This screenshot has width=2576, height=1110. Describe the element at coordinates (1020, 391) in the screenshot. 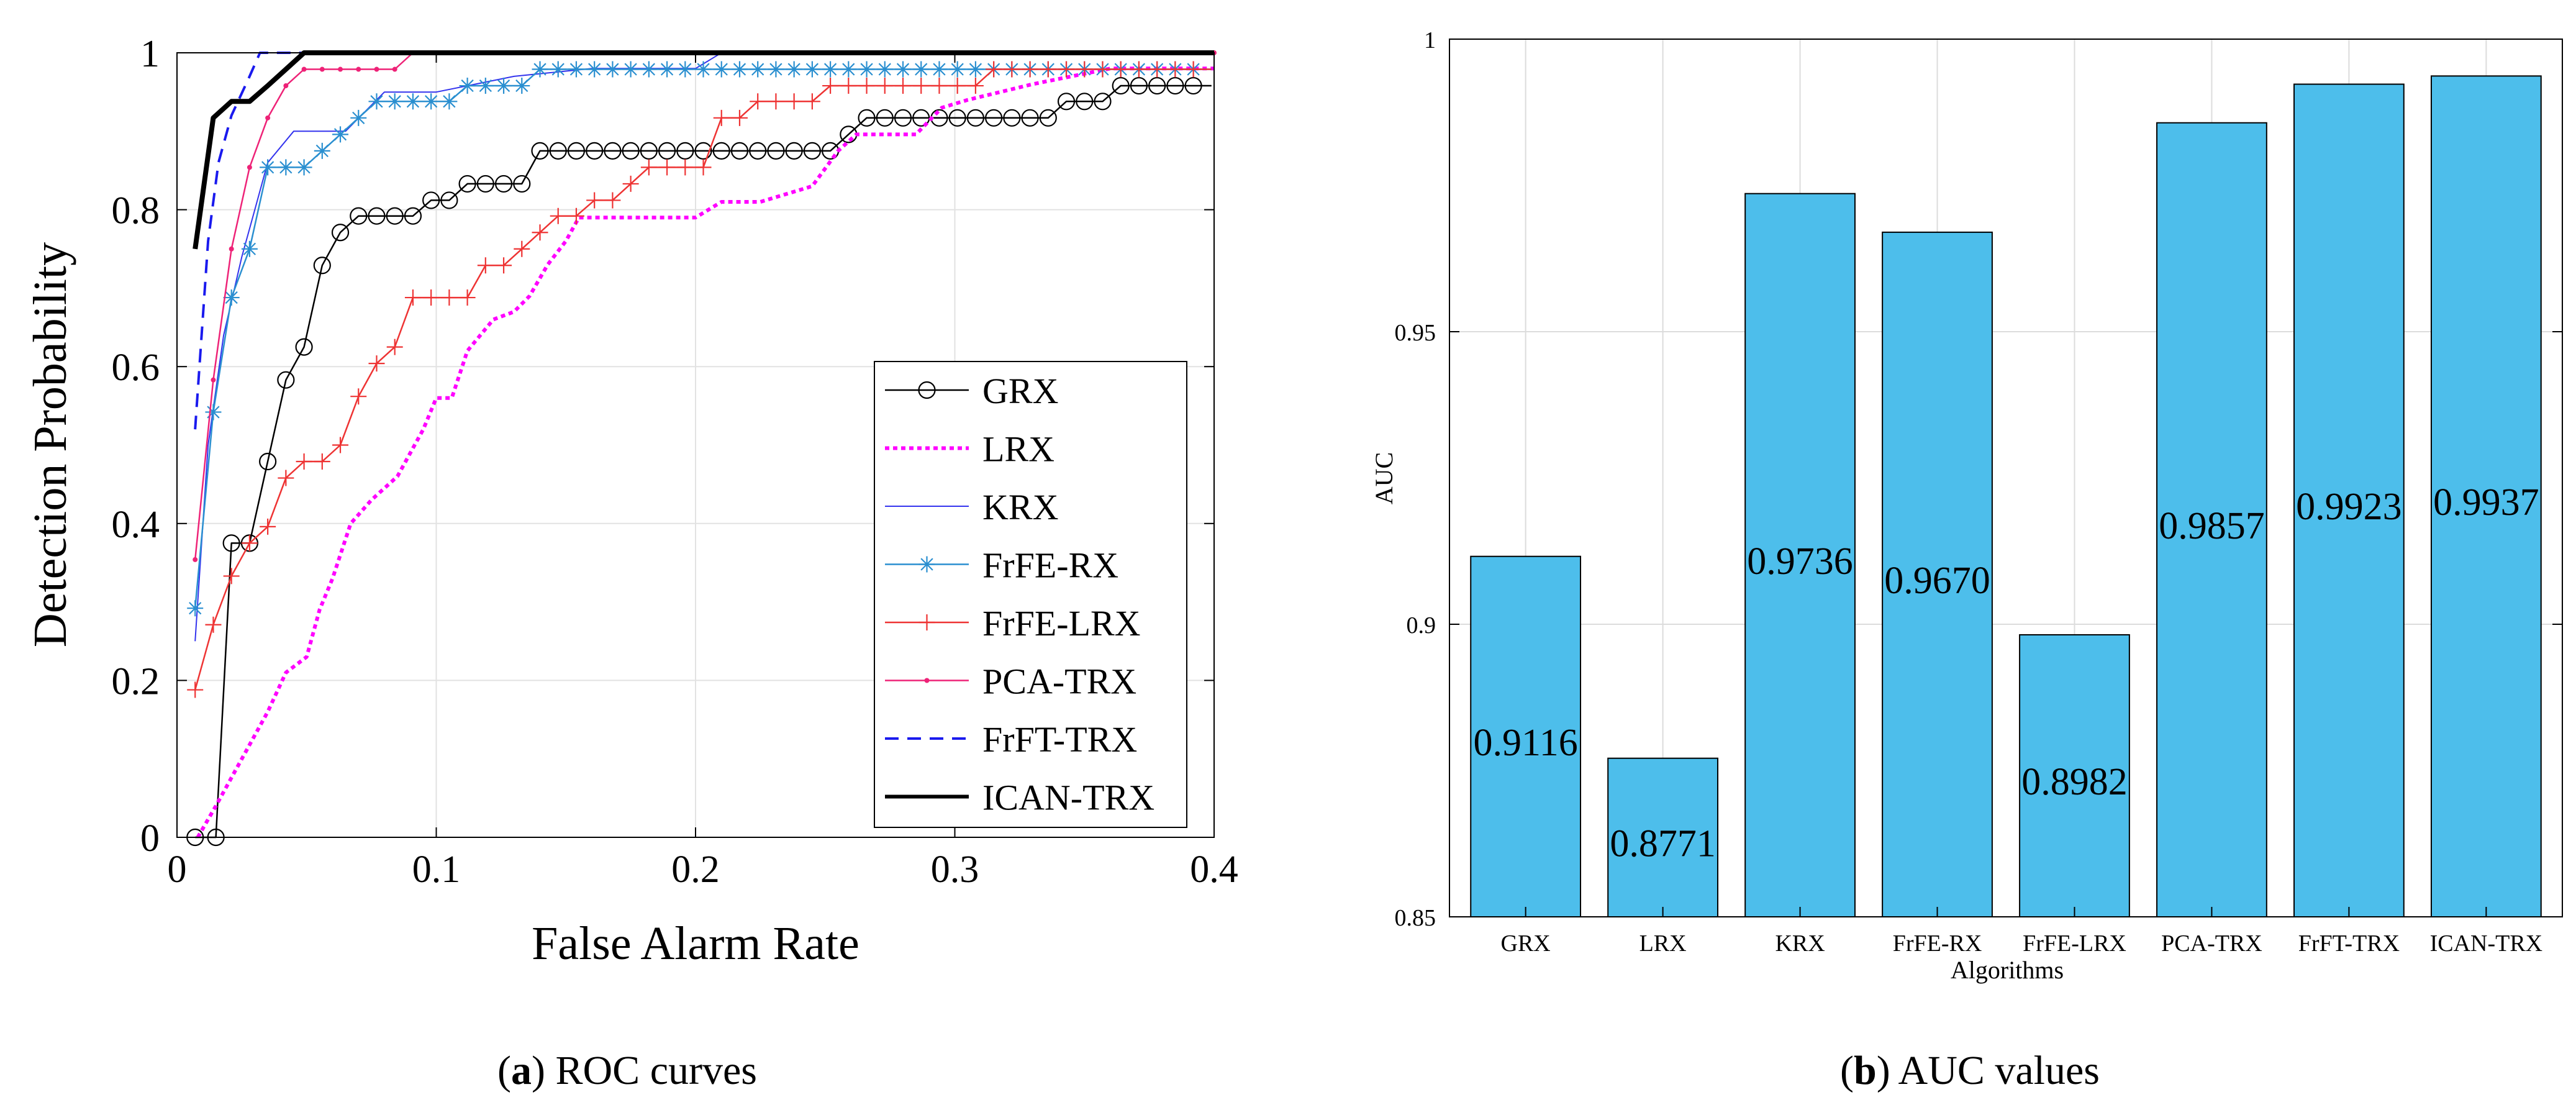

I see `legend-label-grx: GRX` at that location.